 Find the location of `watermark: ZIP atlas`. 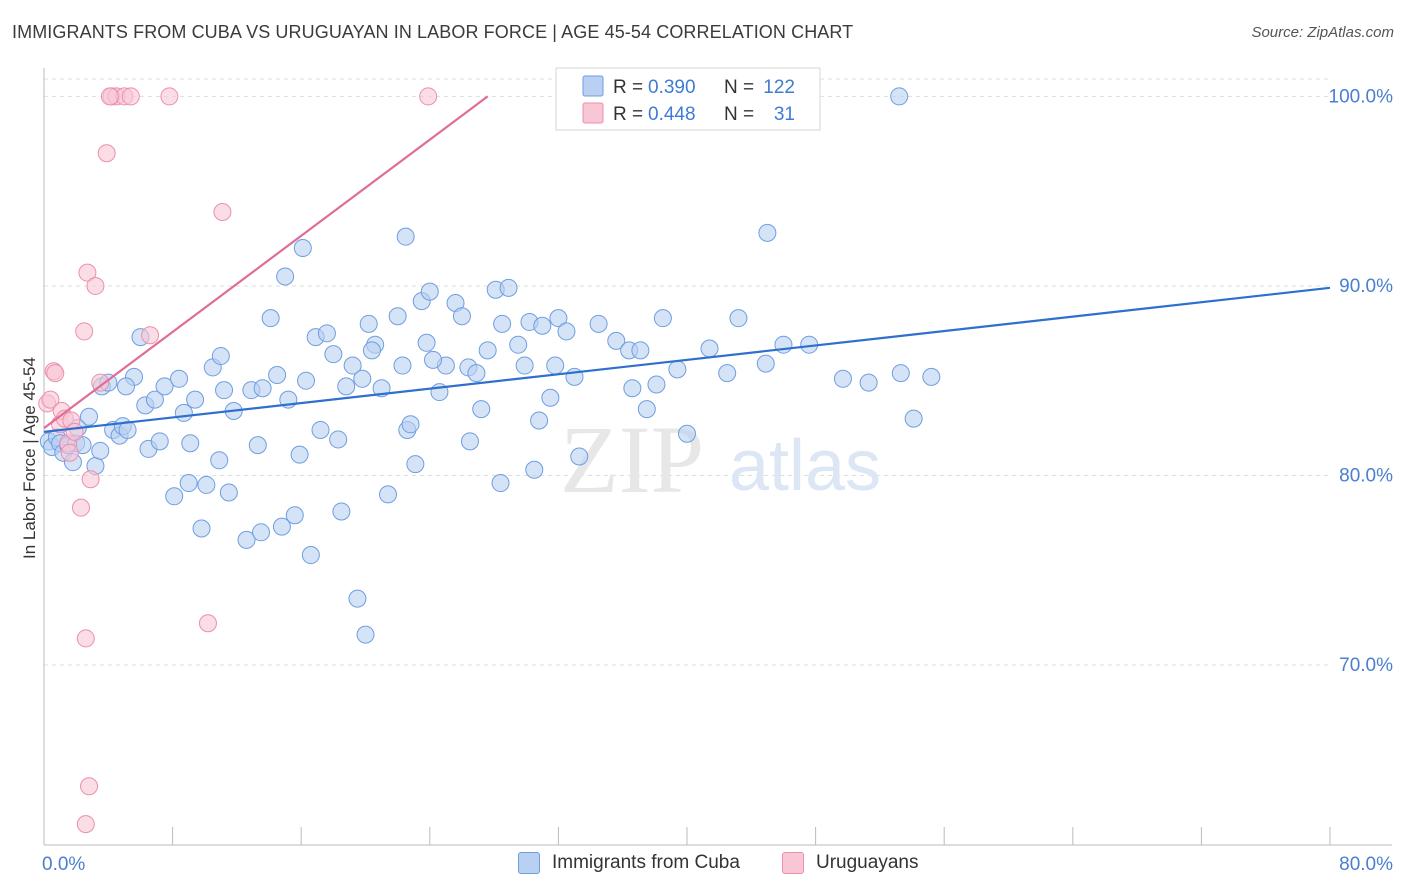

watermark: ZIP atlas is located at coordinates (720, 459).